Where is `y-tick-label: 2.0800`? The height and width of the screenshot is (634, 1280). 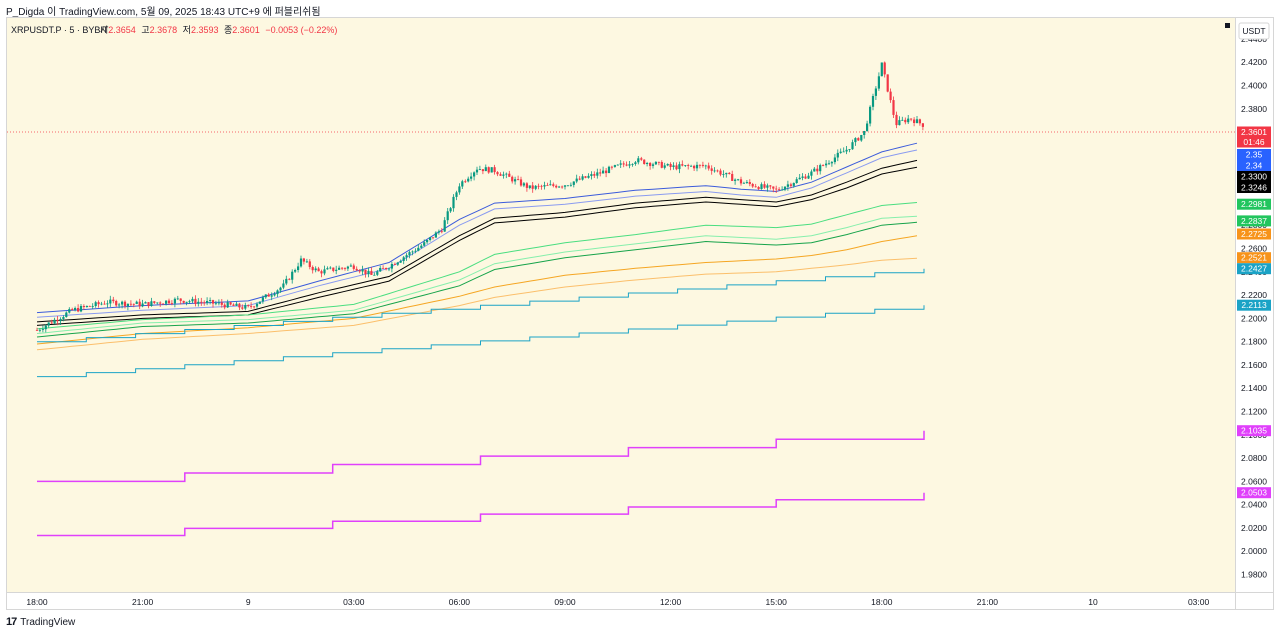
y-tick-label: 2.0800 is located at coordinates (1254, 458).